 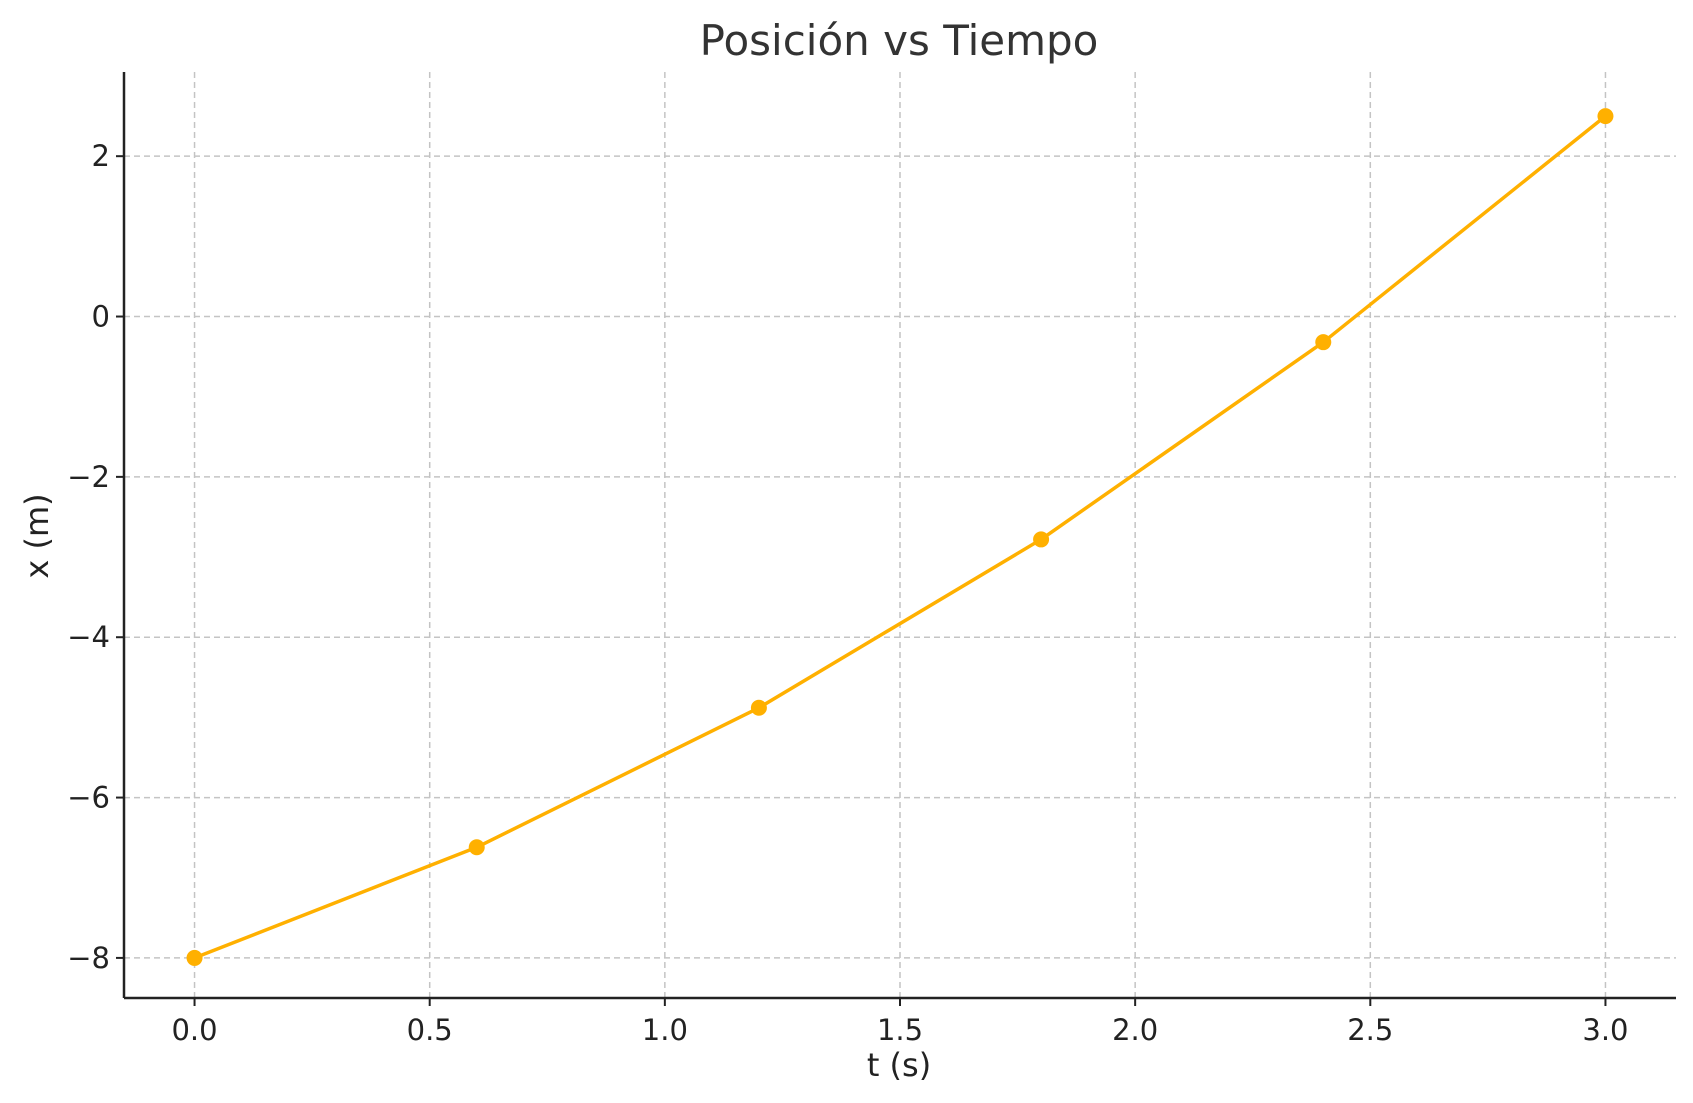 I want to click on x-tick-label-1: 0.5, so click(x=430, y=1030).